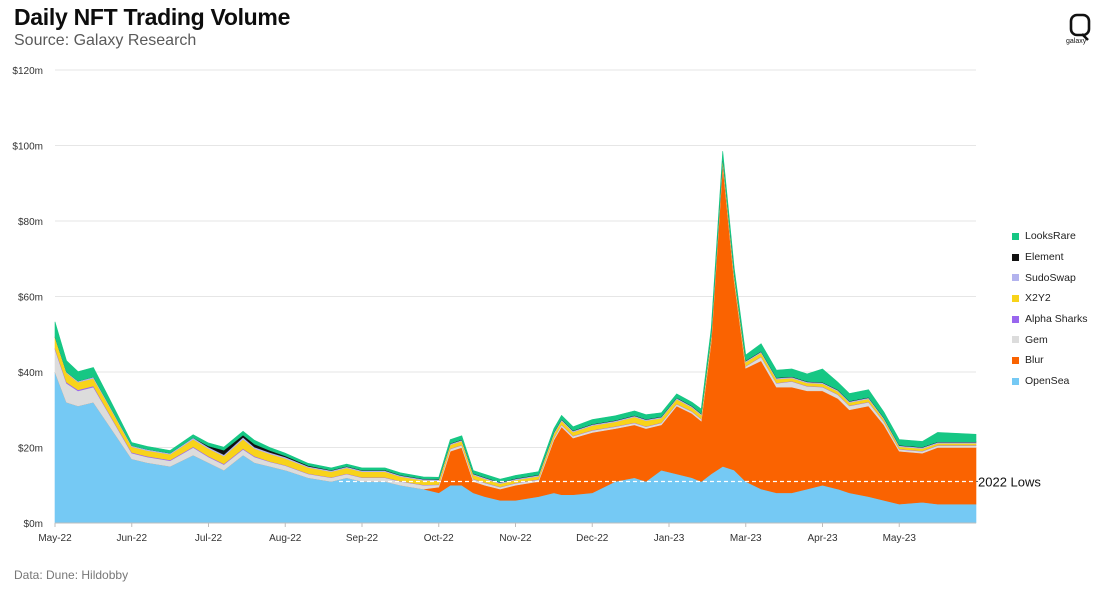  Describe the element at coordinates (1049, 339) in the screenshot. I see `legend-item-gem: Gem` at that location.